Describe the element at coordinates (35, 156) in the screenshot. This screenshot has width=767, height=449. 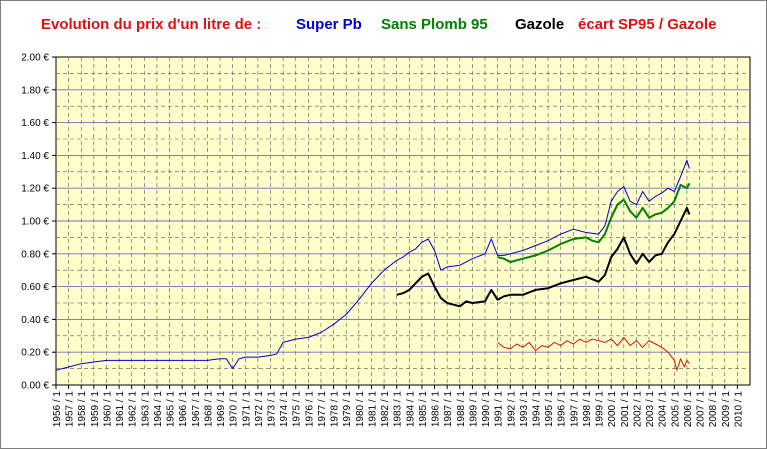
I see `y-tick-label: 1.40 €` at that location.